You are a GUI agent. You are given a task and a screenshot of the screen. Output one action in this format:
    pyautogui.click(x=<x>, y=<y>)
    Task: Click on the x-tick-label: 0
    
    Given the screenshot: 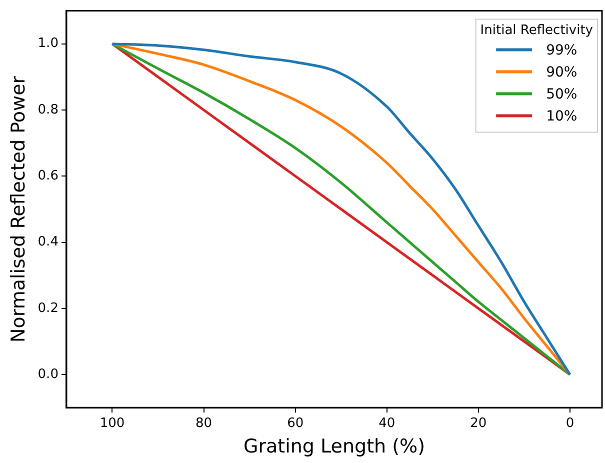 What is the action you would take?
    pyautogui.click(x=570, y=423)
    